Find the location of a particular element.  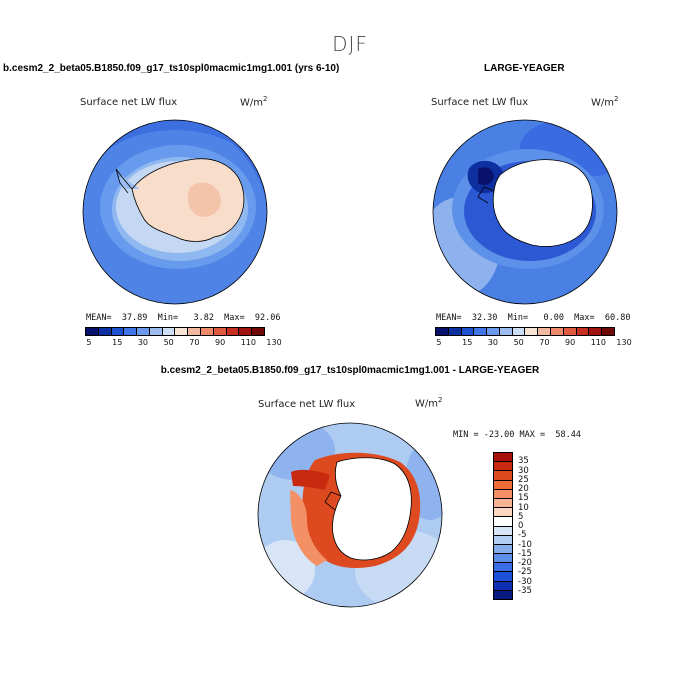

diff-variable-label: Surface net LW flux is located at coordinates (307, 404).